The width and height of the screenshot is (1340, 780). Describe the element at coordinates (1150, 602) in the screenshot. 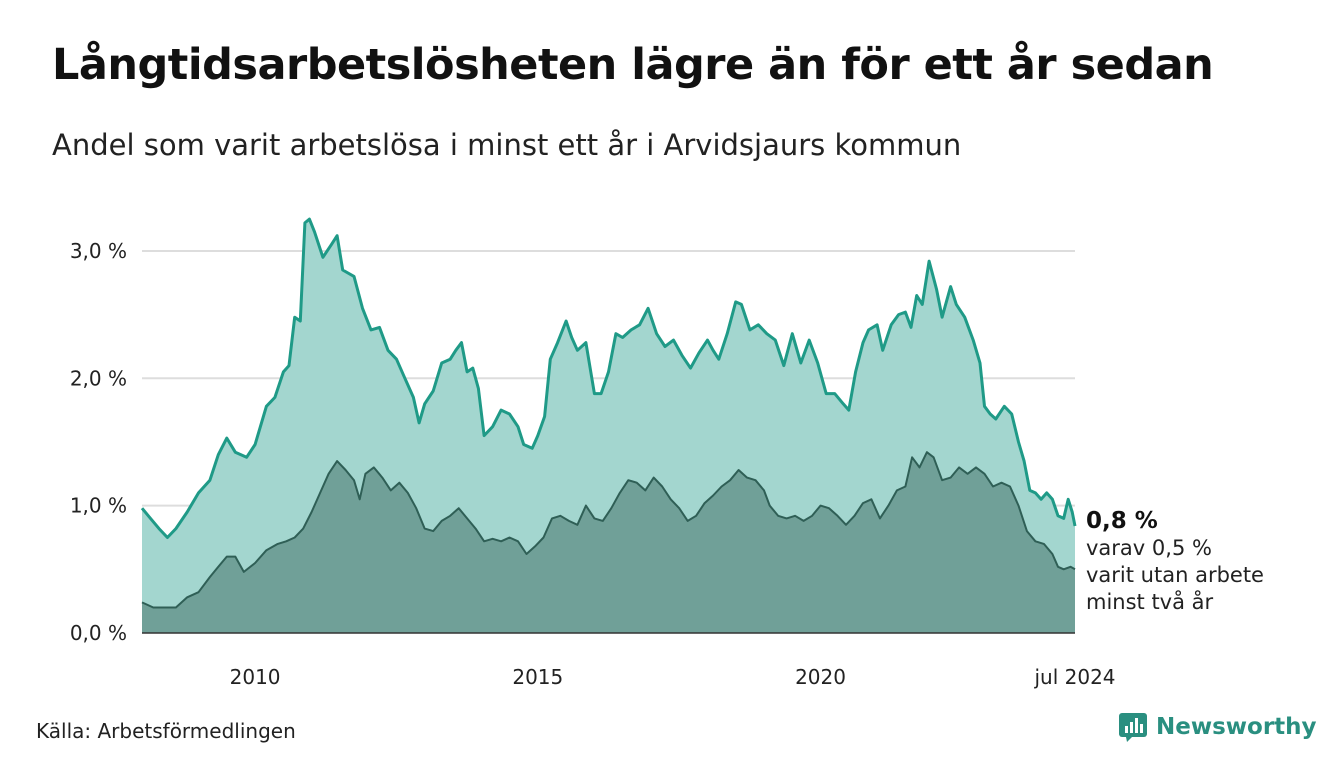

I see `annotation-line-3: minst två år` at that location.